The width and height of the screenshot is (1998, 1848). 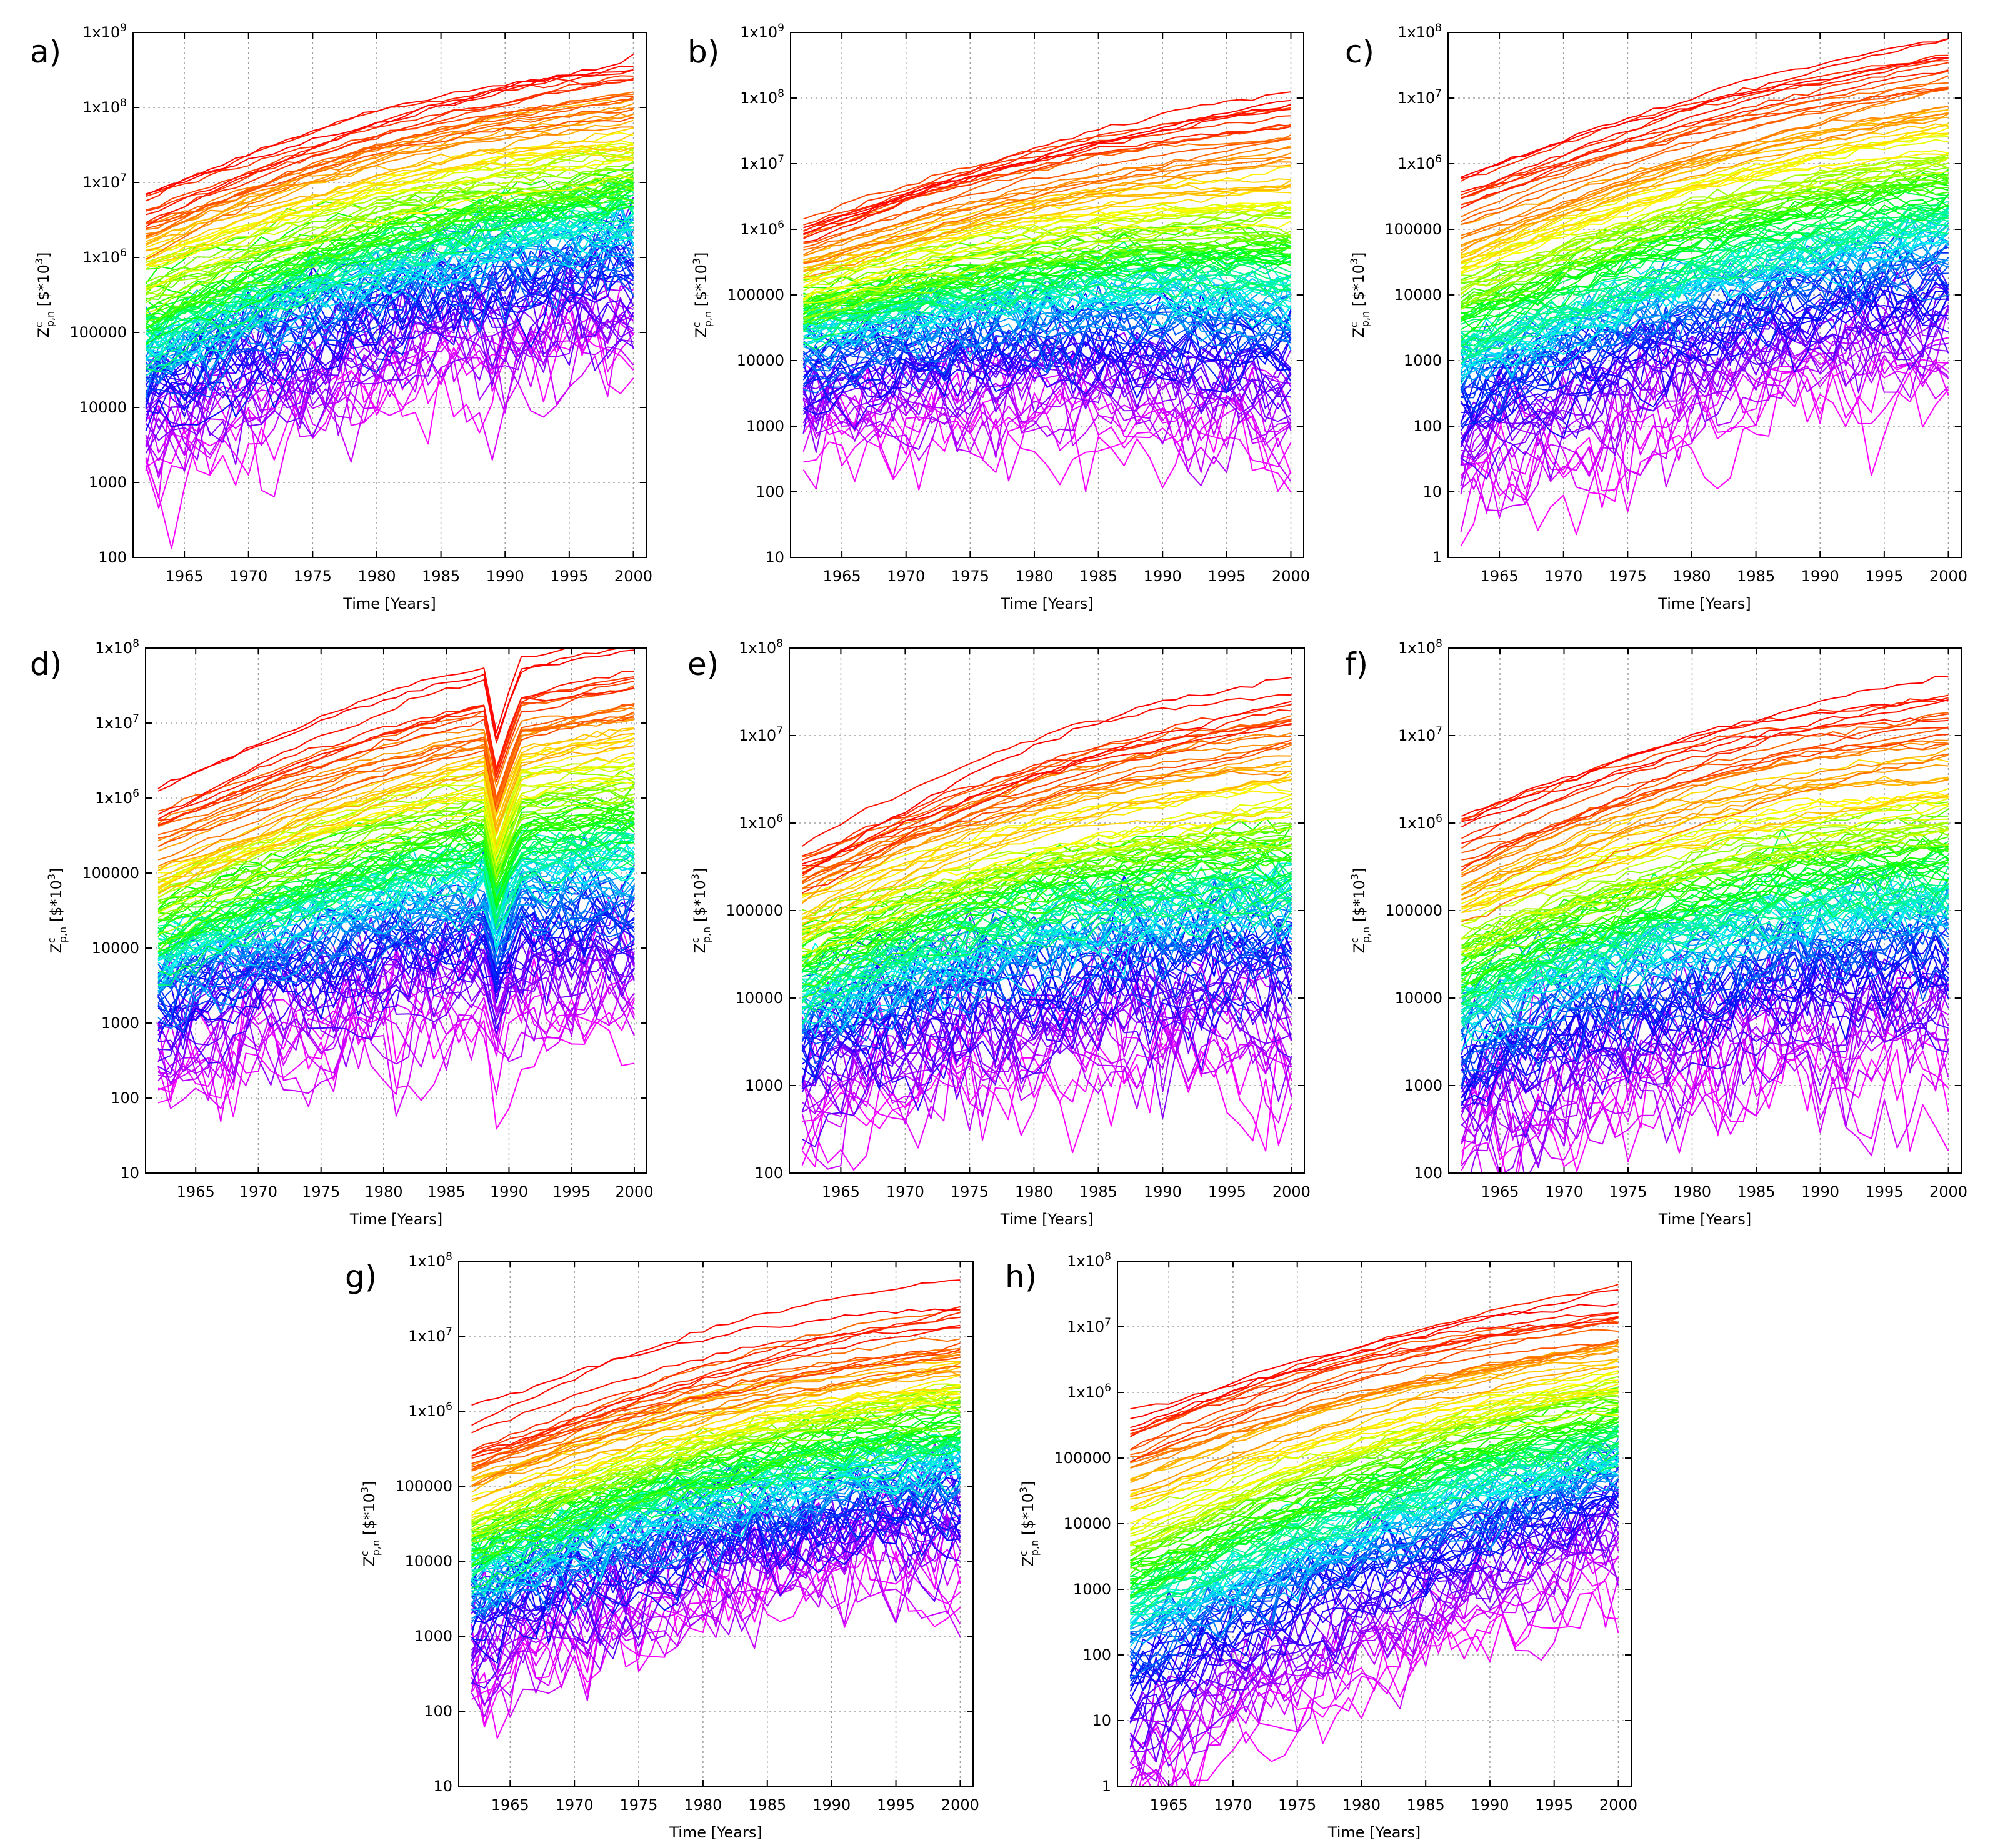 I want to click on x-tick-label: 1985, so click(x=441, y=576).